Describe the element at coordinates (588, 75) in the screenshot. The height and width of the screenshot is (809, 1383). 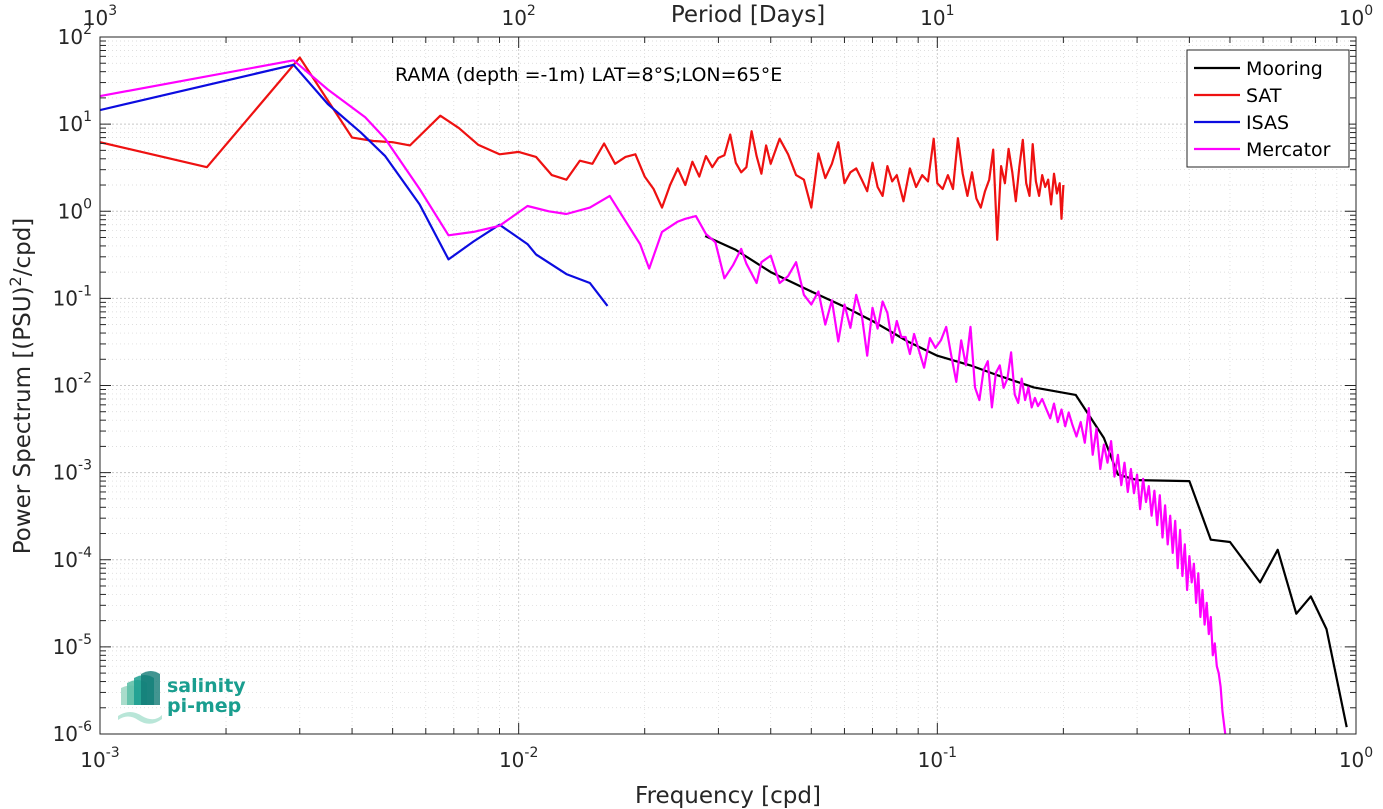
I see `chart-annotation: RAMA (depth =-1m) LAT=8°S;LON=65°E` at that location.